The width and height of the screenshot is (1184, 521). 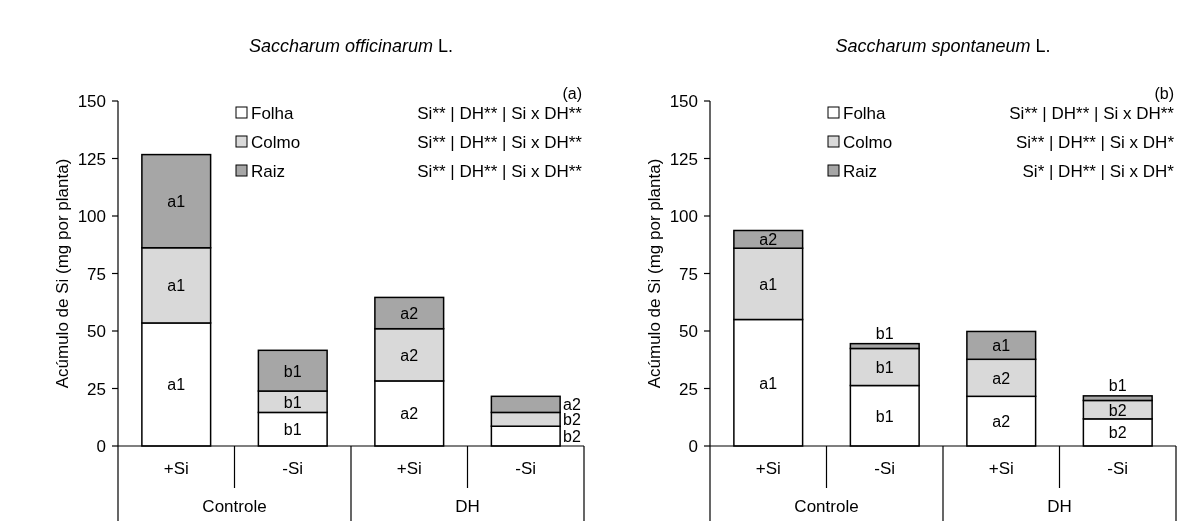 What do you see at coordinates (1095, 142) in the screenshot?
I see `annotation: Si** | DH** | Si x DH*` at bounding box center [1095, 142].